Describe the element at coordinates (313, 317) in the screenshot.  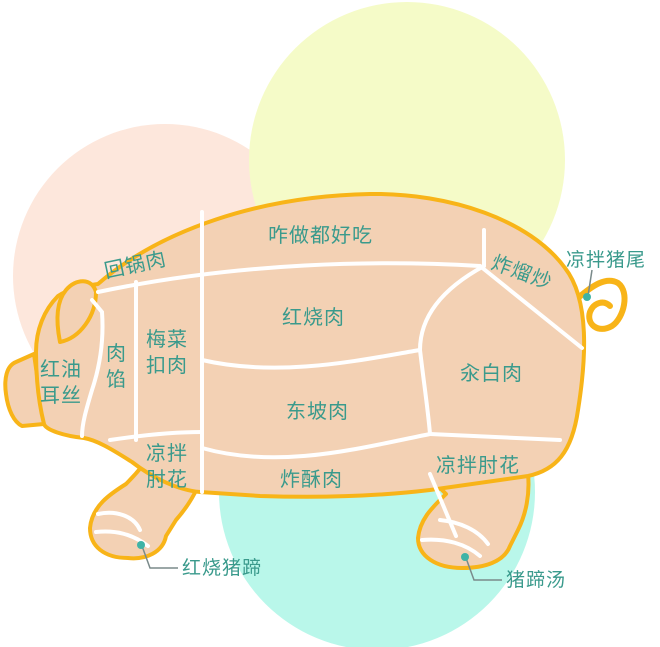
I see `cut-label-belly-top: 红烧肉` at that location.